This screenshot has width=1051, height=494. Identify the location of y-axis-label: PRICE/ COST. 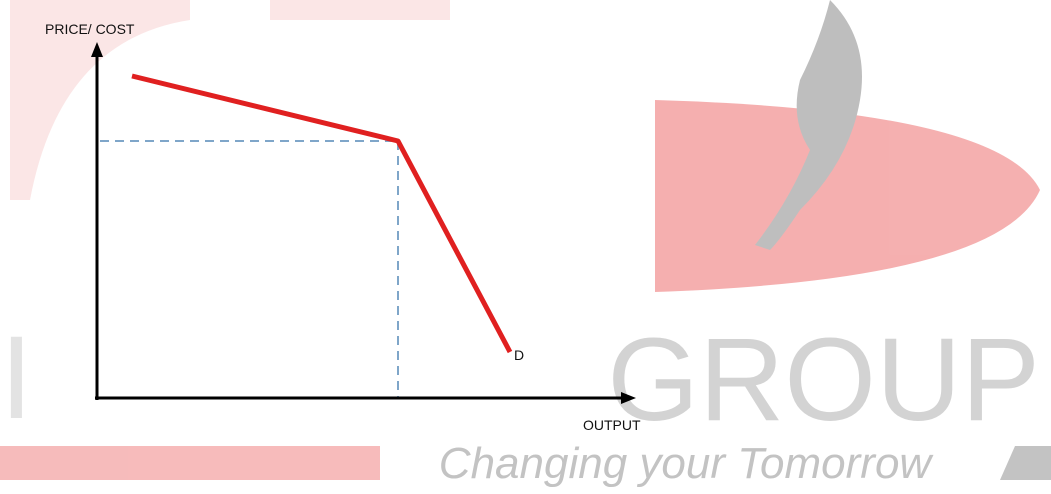
(90, 29).